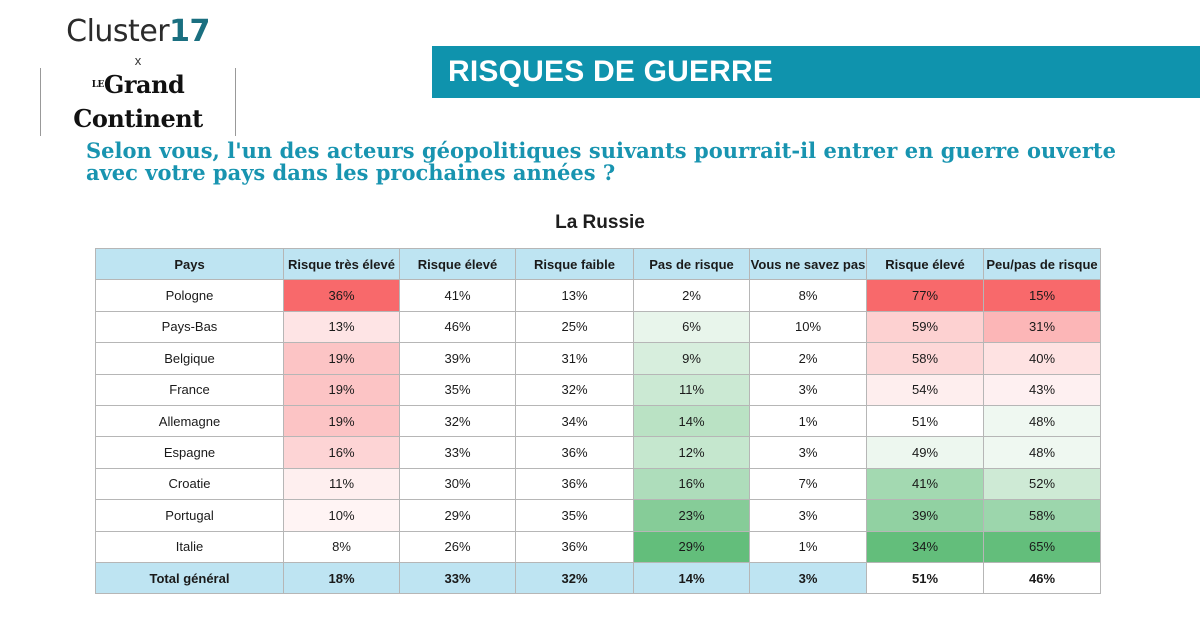 The width and height of the screenshot is (1200, 628). I want to click on branding: Cluster17 x LEGrand Continent, so click(138, 74).